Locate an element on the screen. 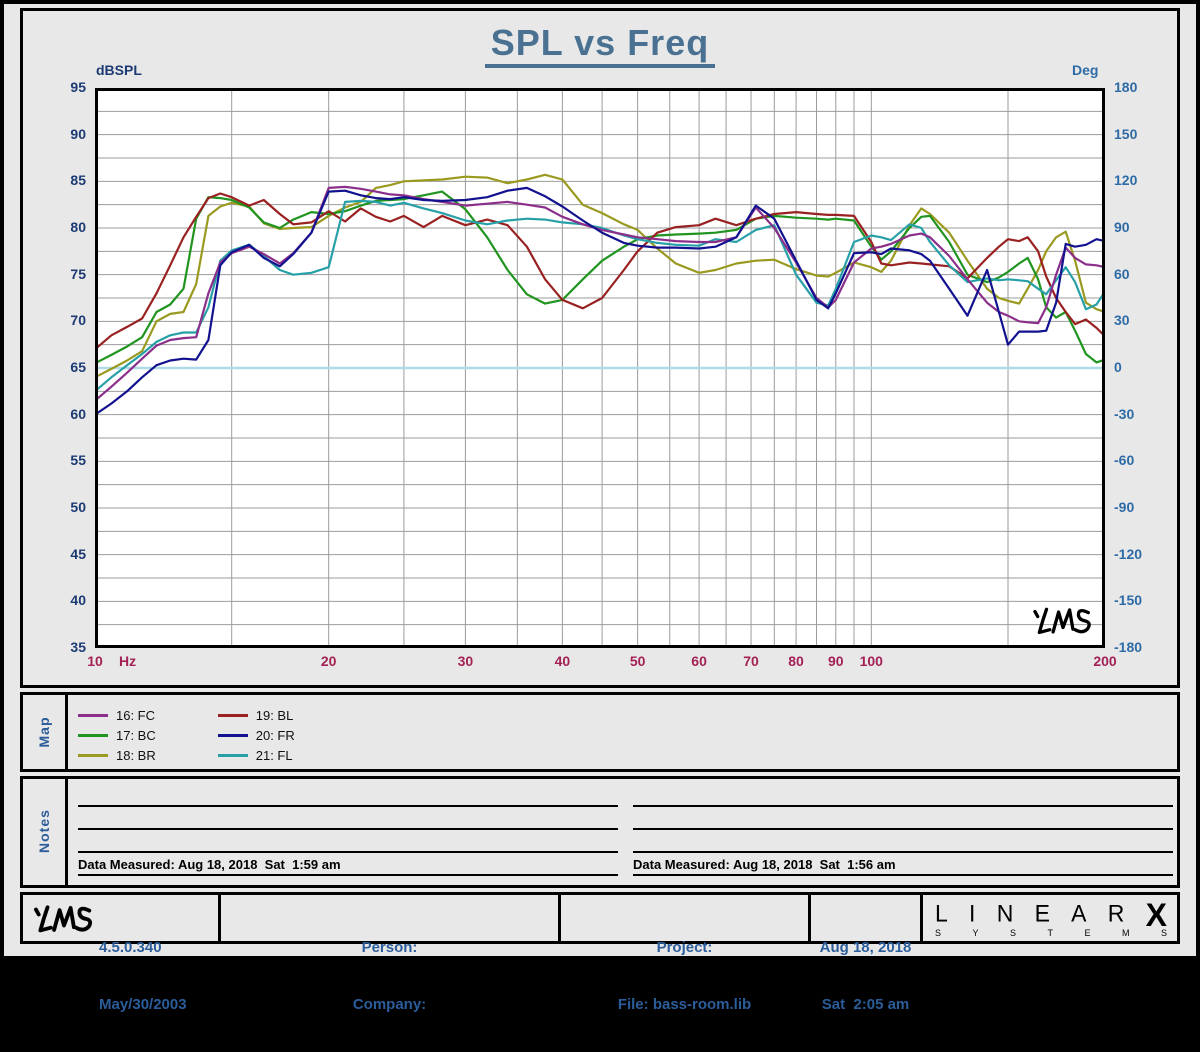 The height and width of the screenshot is (1052, 1200). file-label: File: bass-room.lib is located at coordinates (684, 1004).